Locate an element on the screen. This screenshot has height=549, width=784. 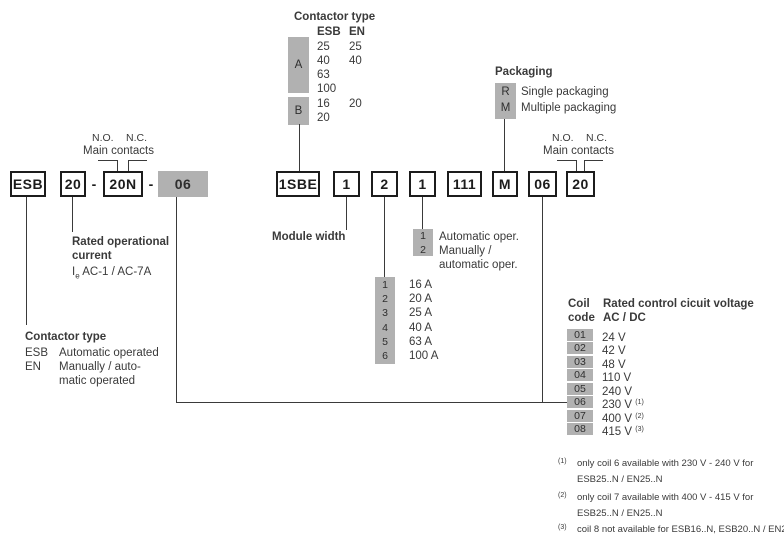
footnote-2-marker: (2) is located at coordinates (562, 495).